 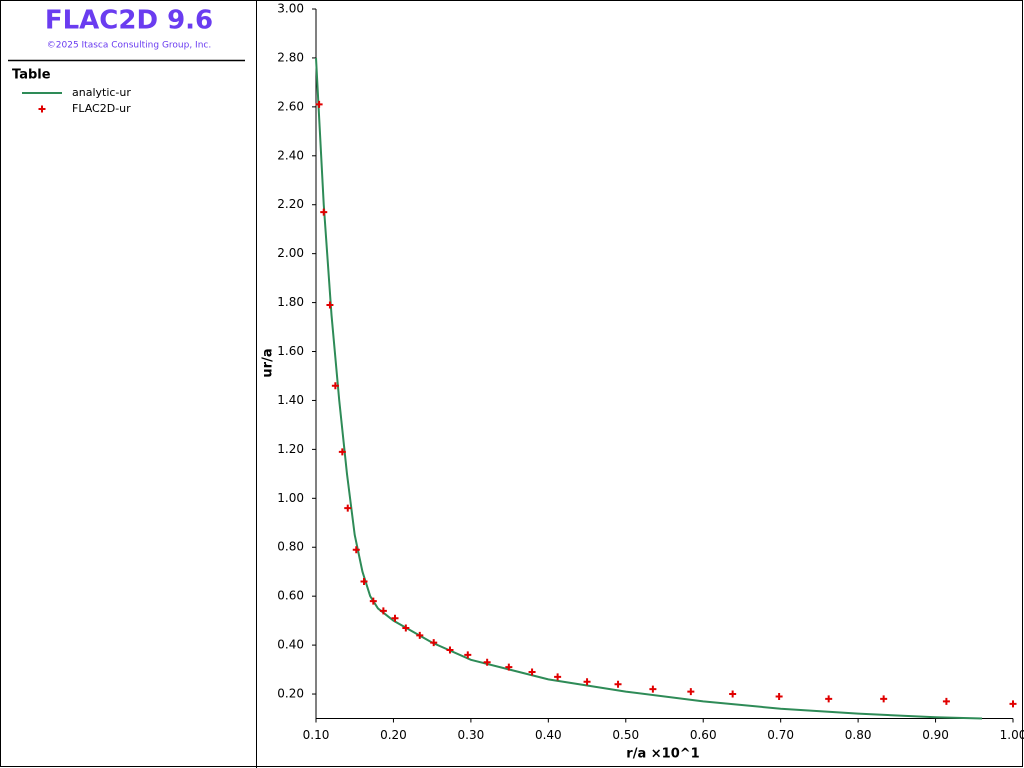 I want to click on legend-swatch, so click(x=42, y=109).